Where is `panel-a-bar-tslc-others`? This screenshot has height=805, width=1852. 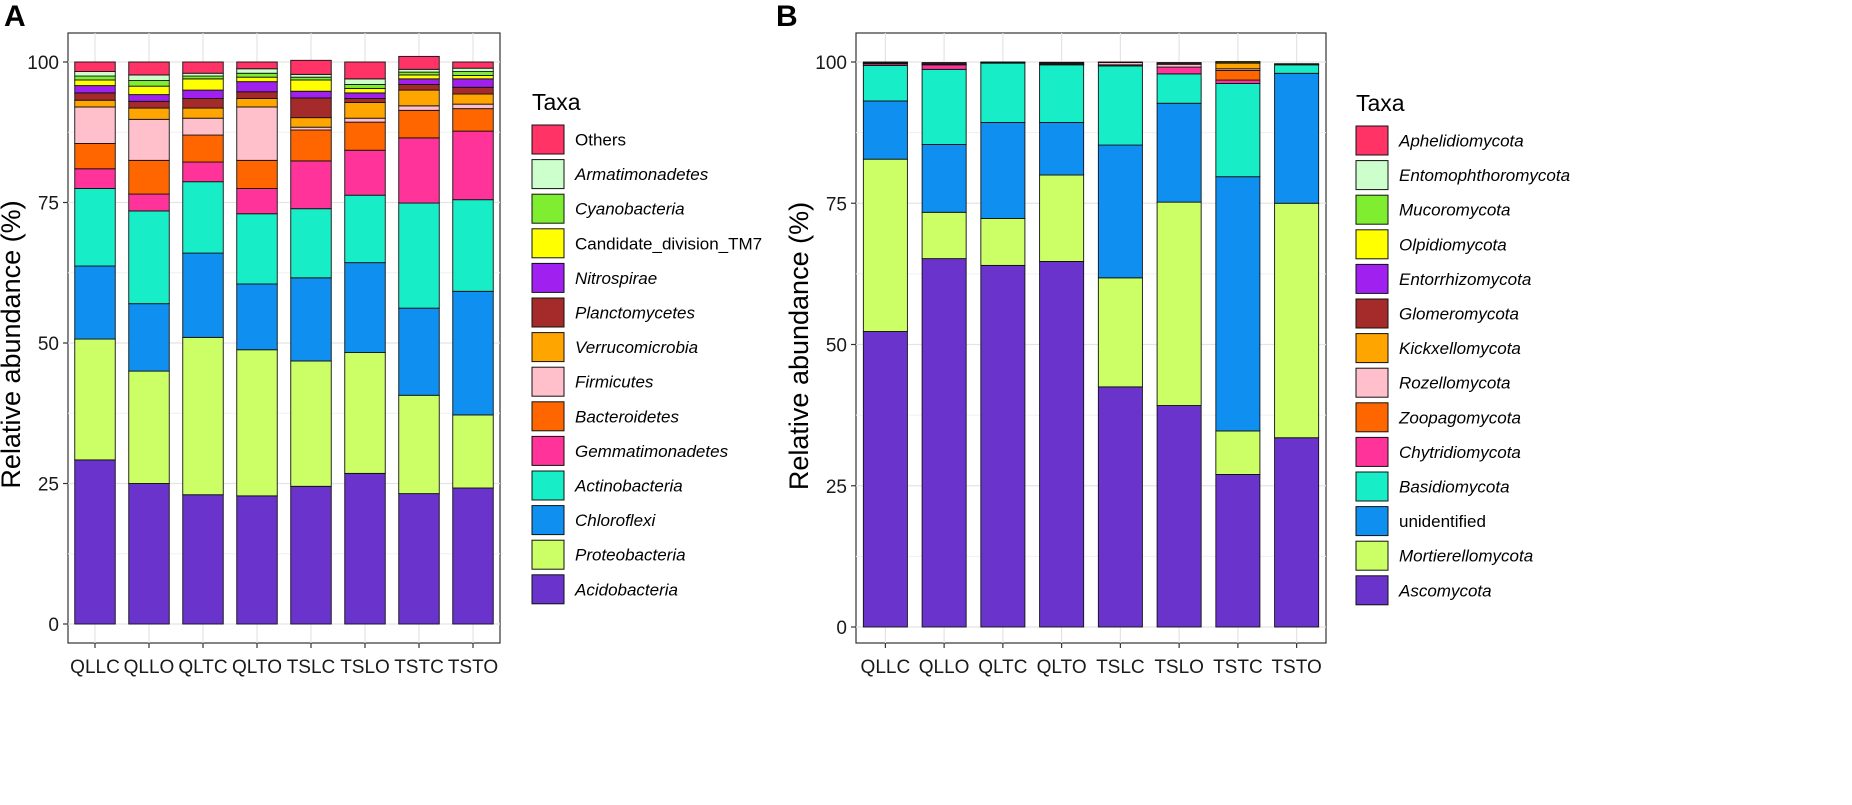 panel-a-bar-tslc-others is located at coordinates (311, 67).